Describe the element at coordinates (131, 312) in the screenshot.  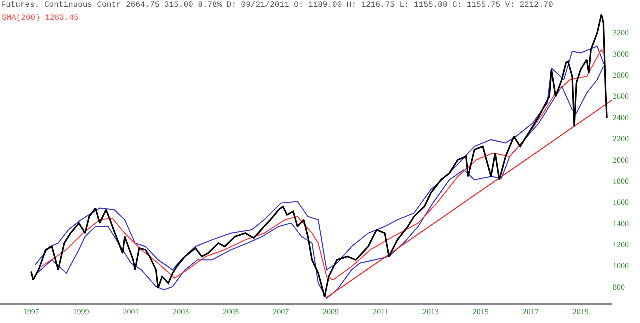
I see `x-tick-label: 2001` at that location.